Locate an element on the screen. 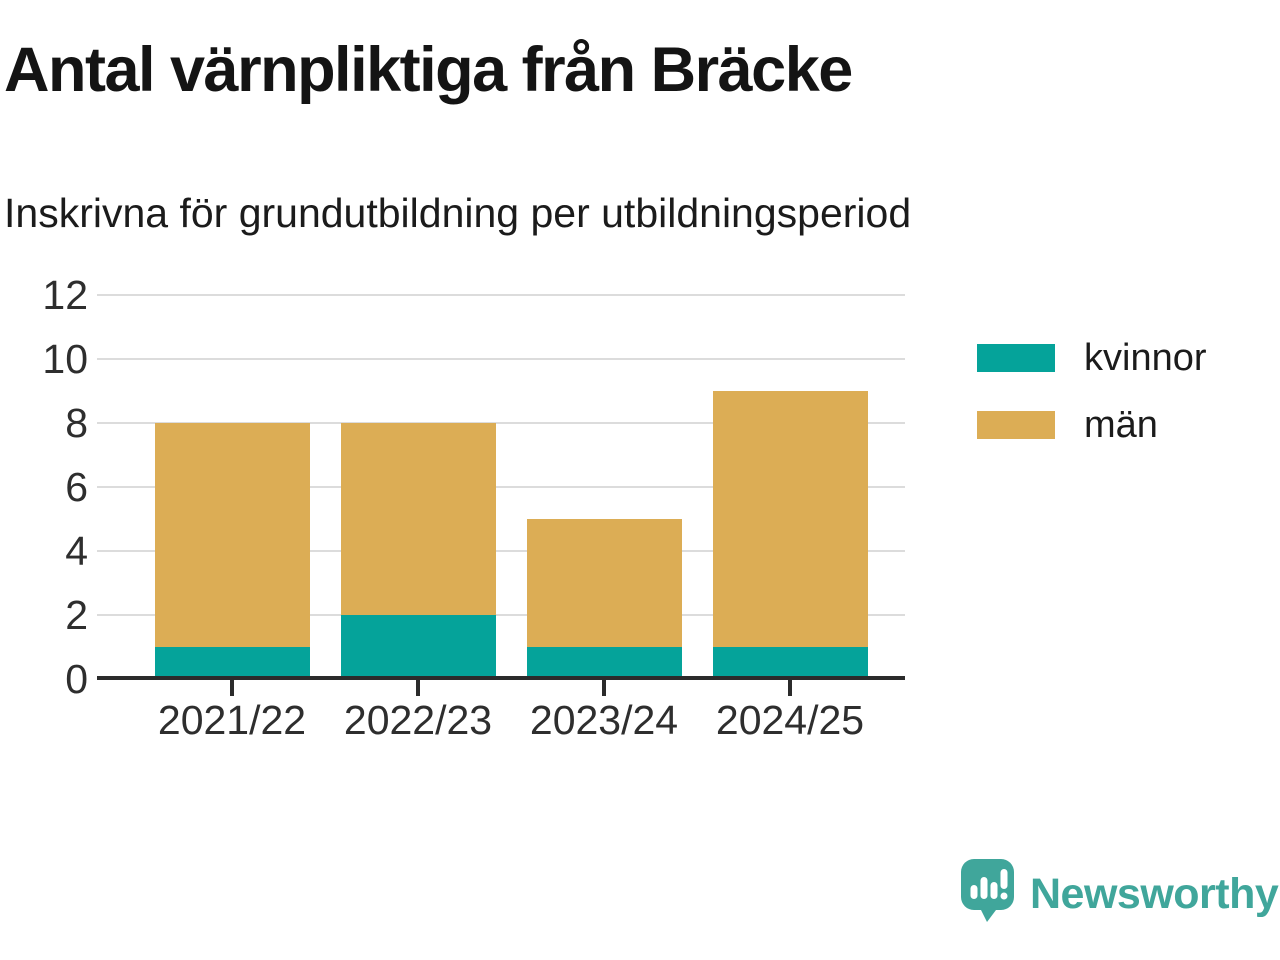 The height and width of the screenshot is (960, 1280). newsworthy-logo-icon is located at coordinates (988, 894).